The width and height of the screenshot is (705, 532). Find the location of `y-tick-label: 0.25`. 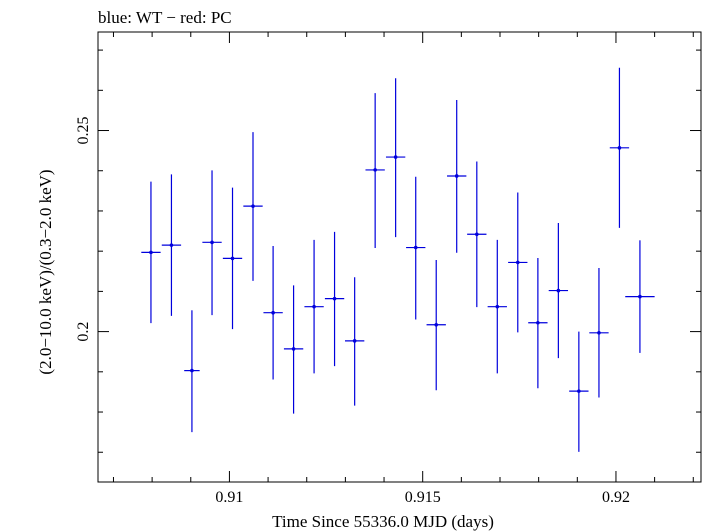

y-tick-label: 0.25 is located at coordinates (83, 131).